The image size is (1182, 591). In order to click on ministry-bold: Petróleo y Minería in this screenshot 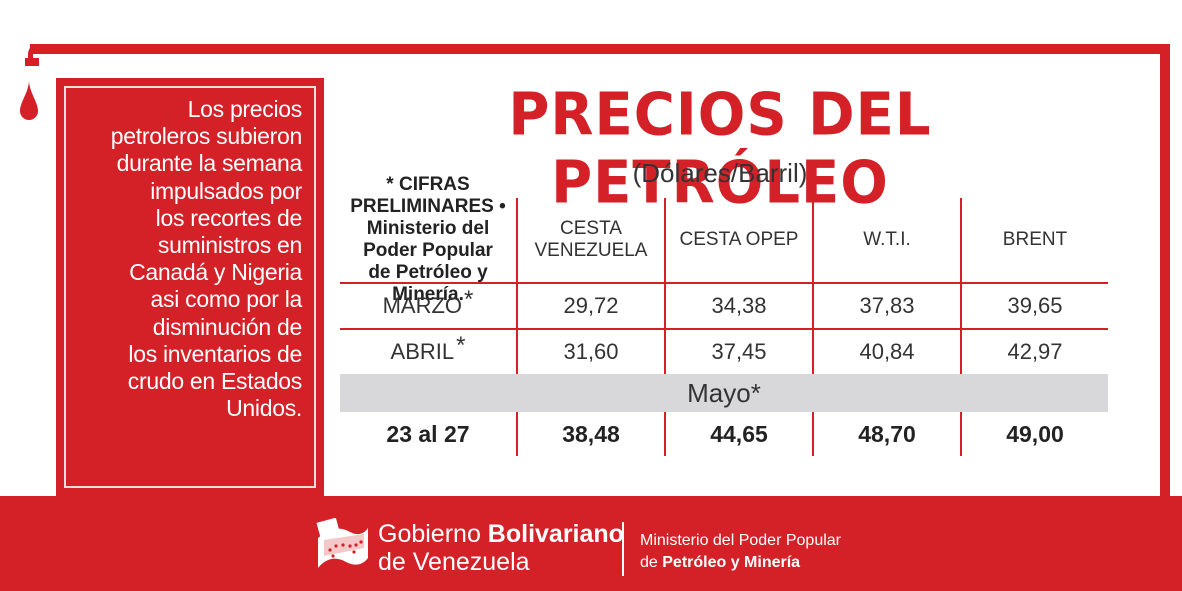, I will do `click(731, 562)`.